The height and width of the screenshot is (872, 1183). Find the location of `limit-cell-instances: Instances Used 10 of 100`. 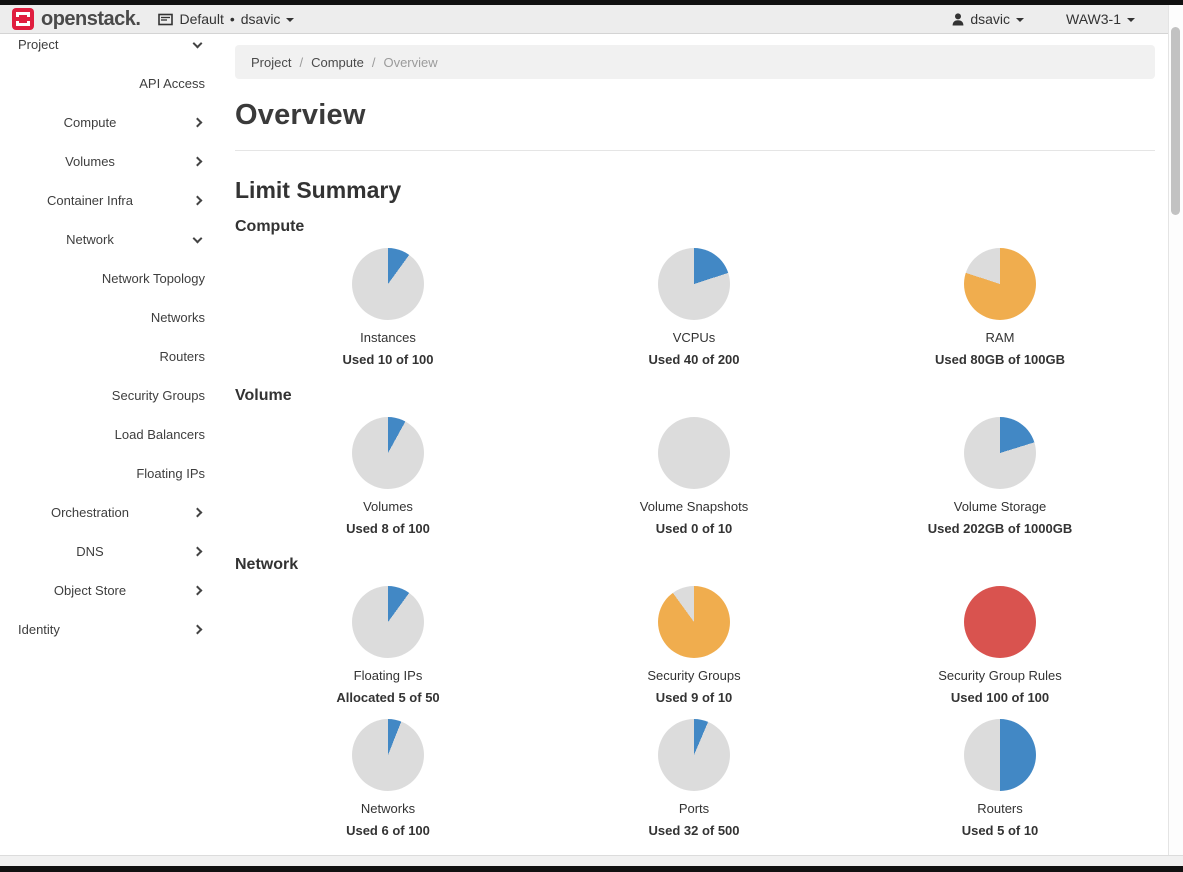

limit-cell-instances: Instances Used 10 of 100 is located at coordinates (388, 307).